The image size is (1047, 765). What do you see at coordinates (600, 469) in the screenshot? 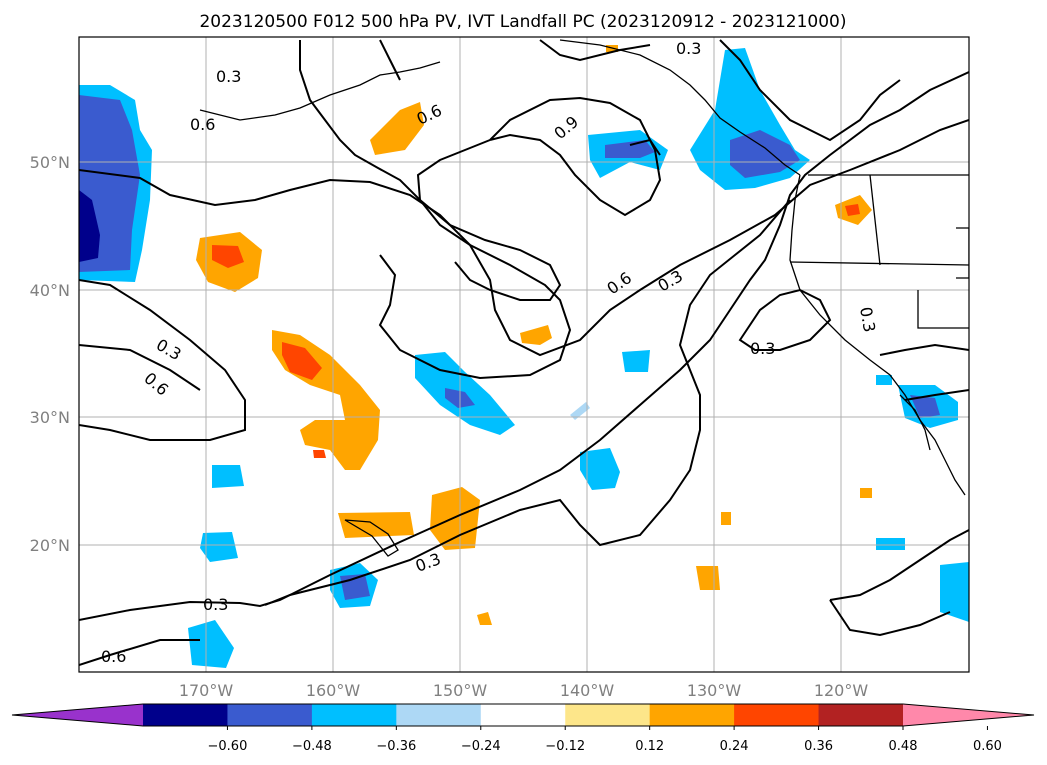
I see `anomaly-140w-27n` at bounding box center [600, 469].